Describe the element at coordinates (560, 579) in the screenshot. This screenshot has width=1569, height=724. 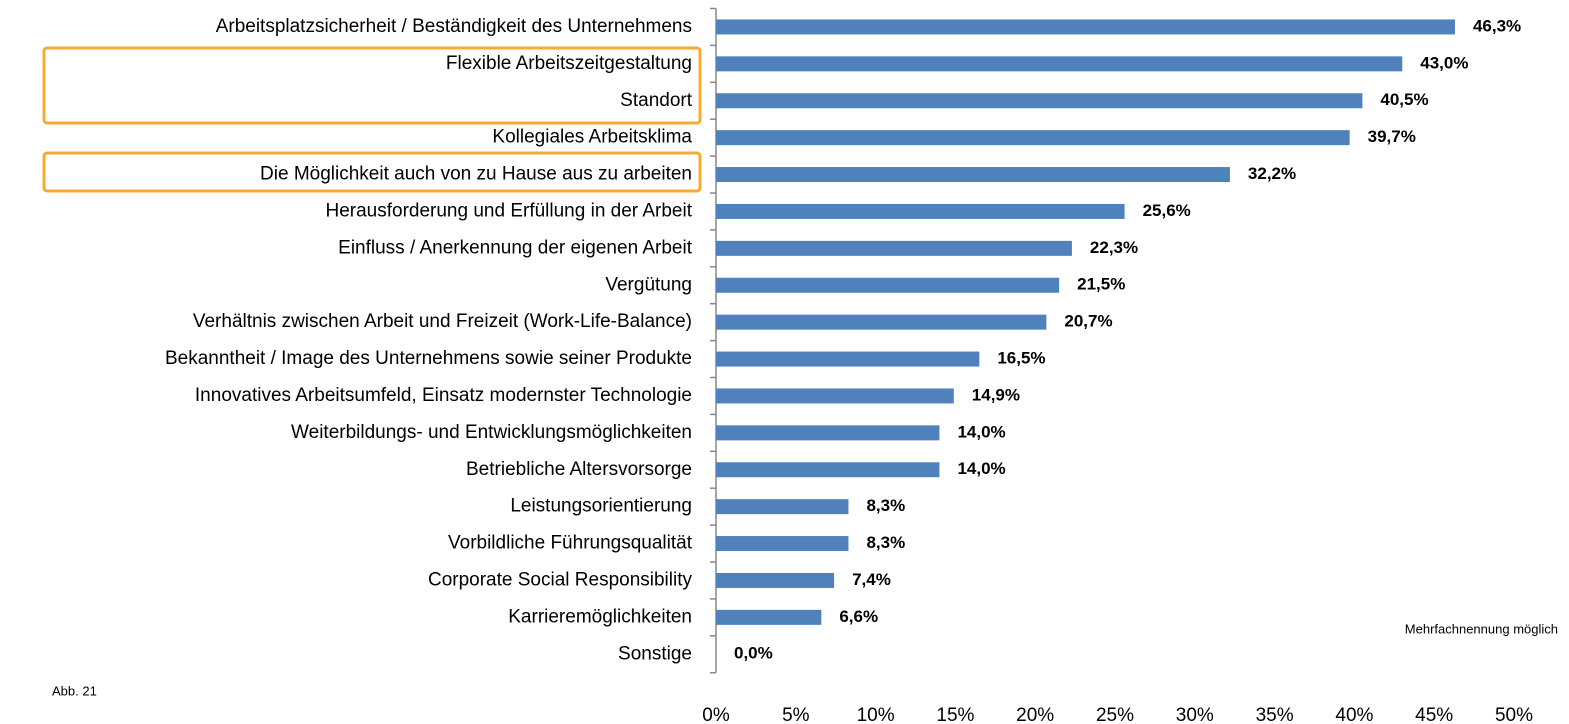
I see `y-tick-label: Corporate Social Responsibility` at that location.